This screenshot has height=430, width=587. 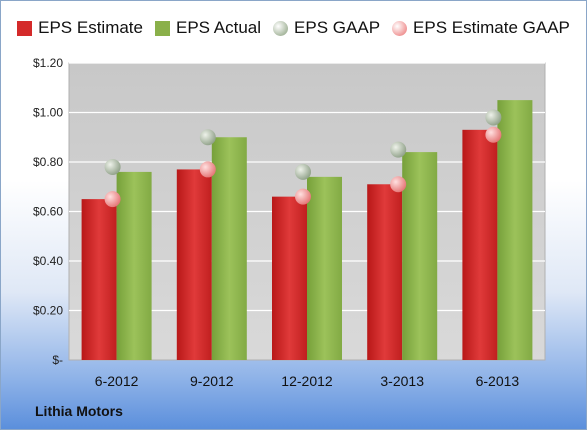 What do you see at coordinates (402, 381) in the screenshot?
I see `x-tick-label: 3-2013` at bounding box center [402, 381].